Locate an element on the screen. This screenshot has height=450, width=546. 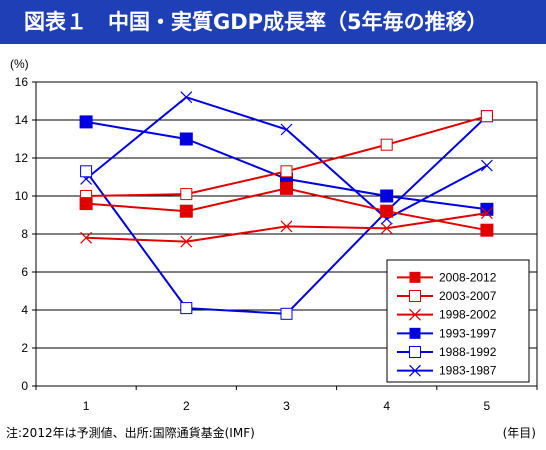
legend-marker-1993-1997 is located at coordinates (415, 333).